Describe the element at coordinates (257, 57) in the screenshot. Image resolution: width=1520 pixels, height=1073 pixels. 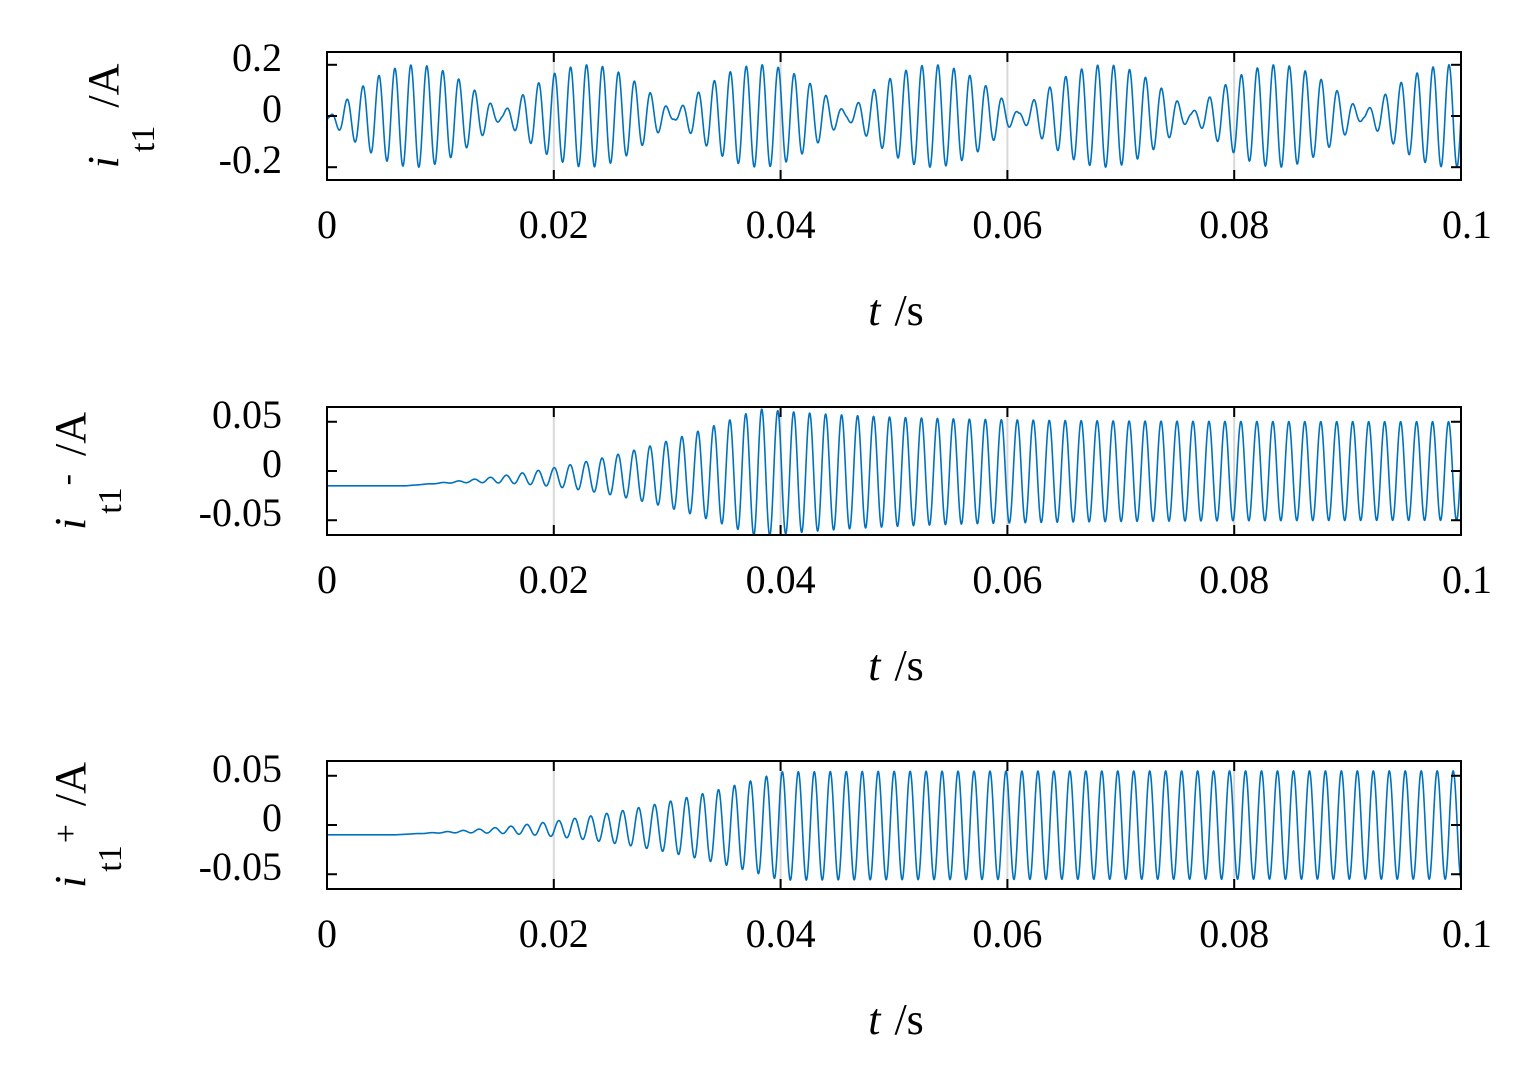
I see `y-tick-label: 0.2` at that location.